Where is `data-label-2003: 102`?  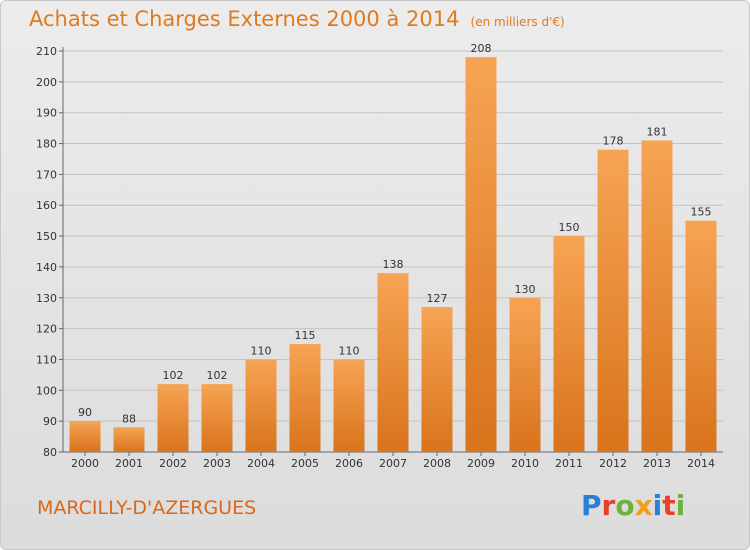 data-label-2003: 102 is located at coordinates (217, 375).